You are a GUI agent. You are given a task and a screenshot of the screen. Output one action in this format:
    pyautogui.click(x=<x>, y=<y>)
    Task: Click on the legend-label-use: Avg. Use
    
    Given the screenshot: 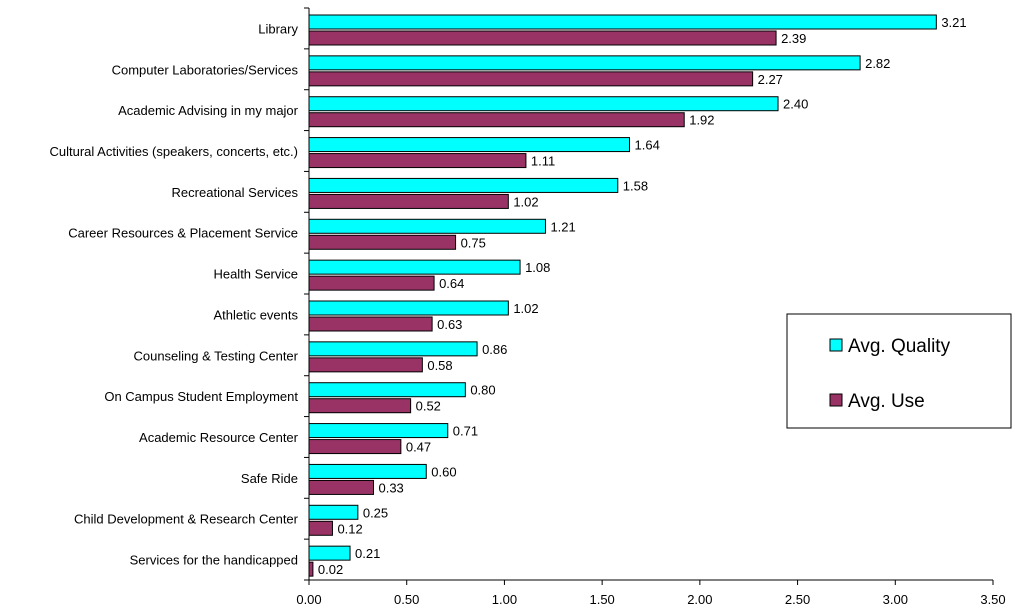 What is the action you would take?
    pyautogui.click(x=886, y=401)
    